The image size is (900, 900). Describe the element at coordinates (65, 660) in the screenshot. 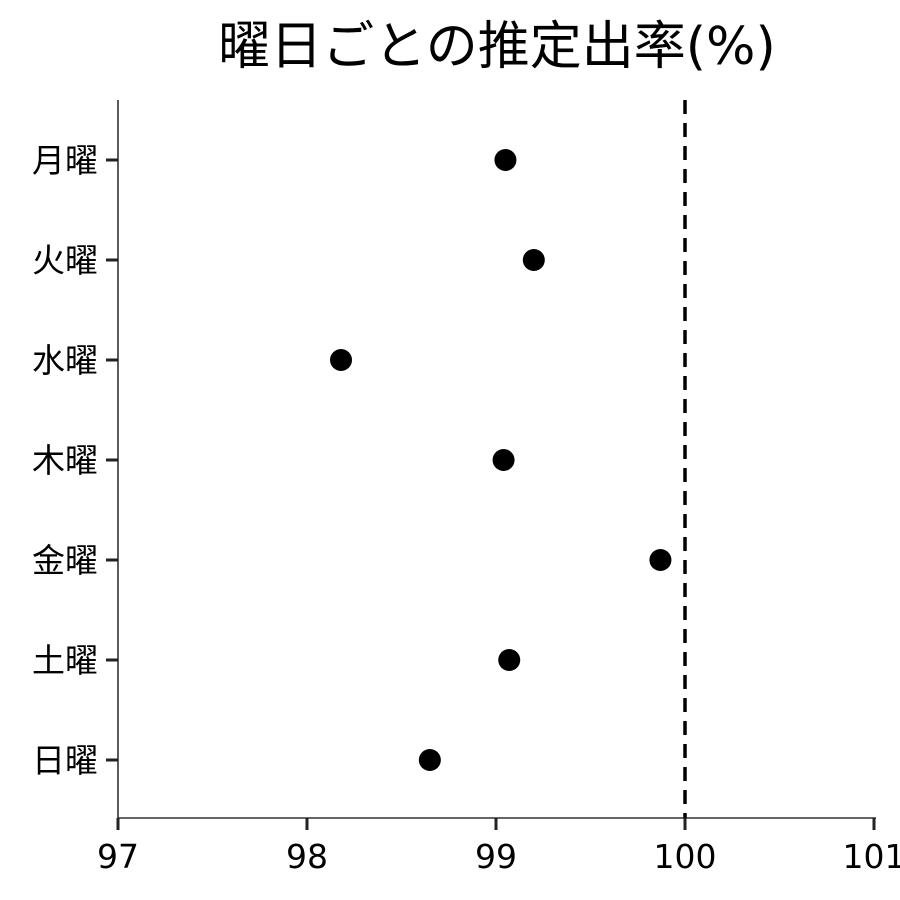

I see `y-tick-label: 土曜` at that location.